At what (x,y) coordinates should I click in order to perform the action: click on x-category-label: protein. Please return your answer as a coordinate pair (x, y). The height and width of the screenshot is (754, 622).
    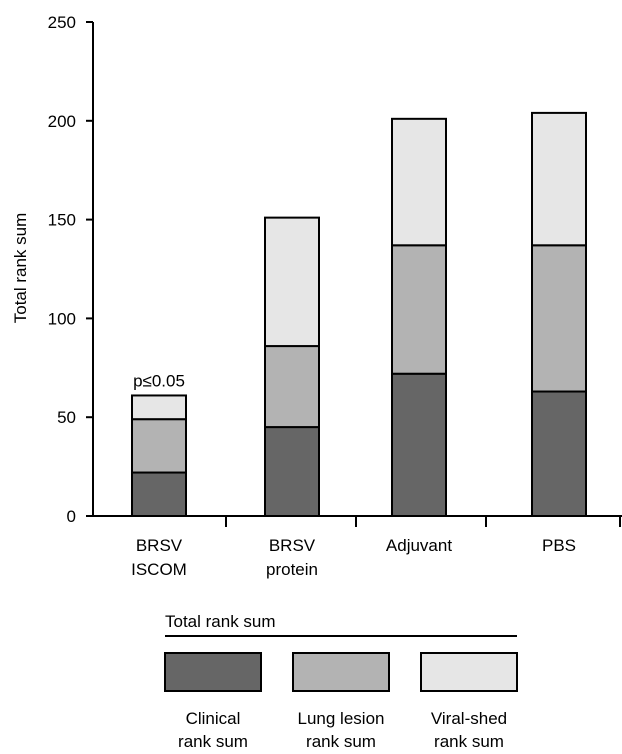
    Looking at the image, I should click on (292, 569).